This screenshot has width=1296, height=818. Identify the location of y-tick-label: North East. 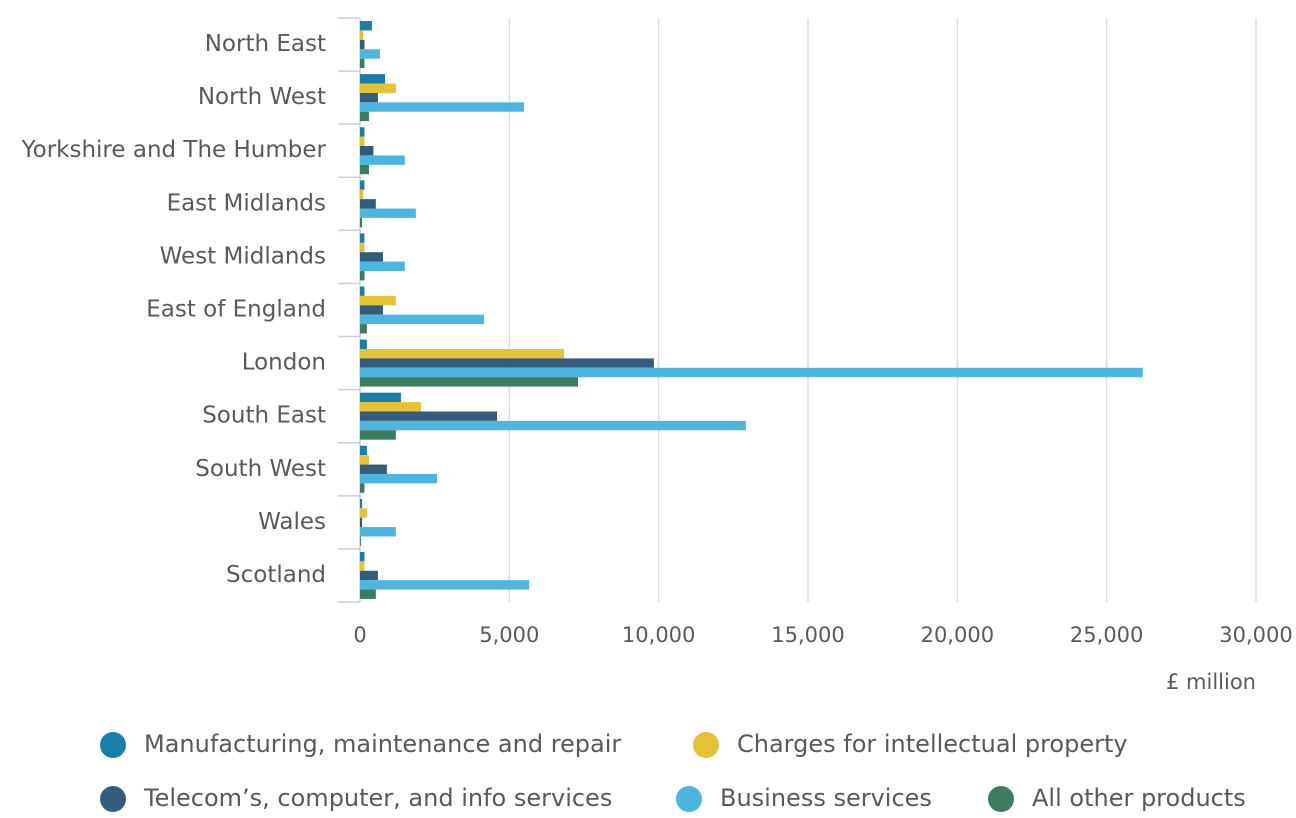
(265, 44).